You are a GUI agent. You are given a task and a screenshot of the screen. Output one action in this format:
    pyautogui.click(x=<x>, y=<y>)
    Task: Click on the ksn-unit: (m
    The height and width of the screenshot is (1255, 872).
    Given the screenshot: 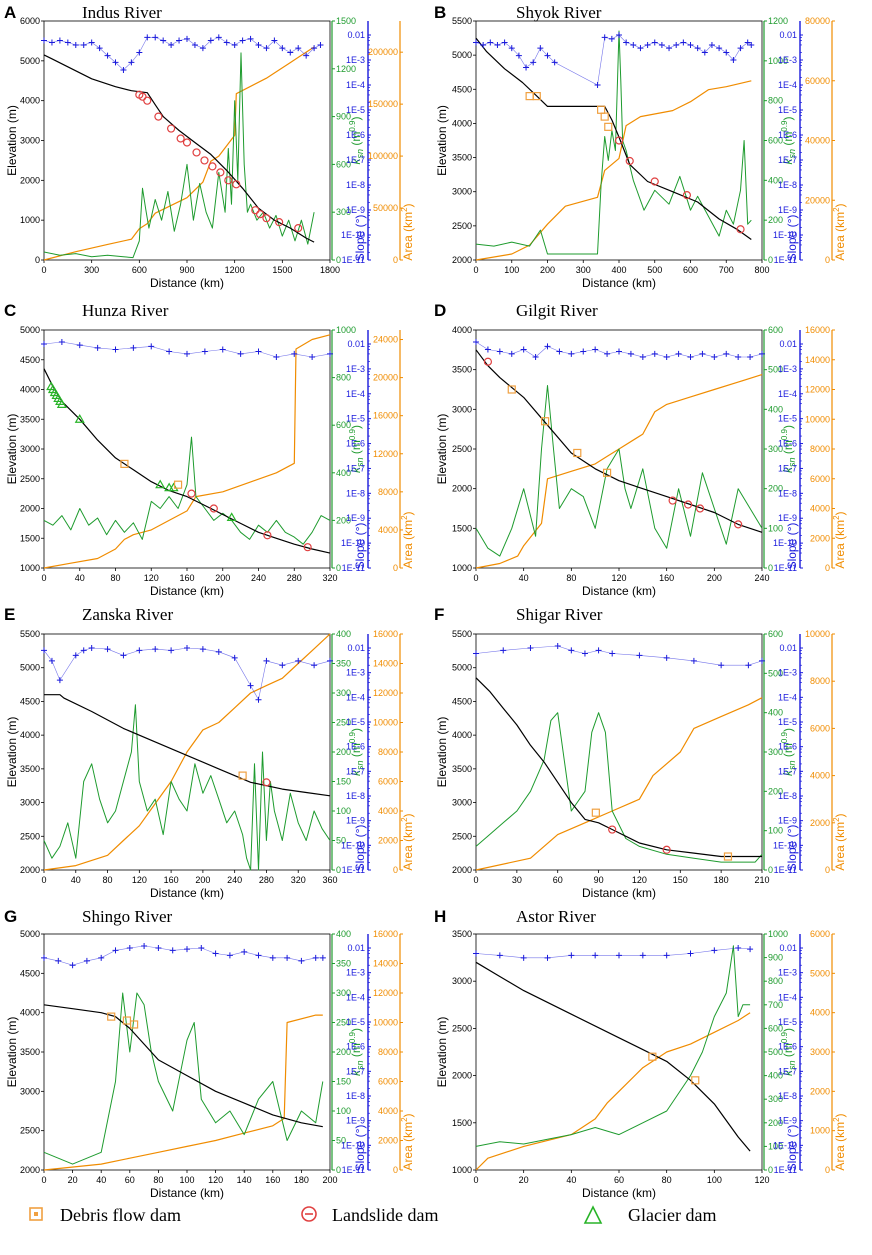 What is the action you would take?
    pyautogui.click(x=788, y=751)
    